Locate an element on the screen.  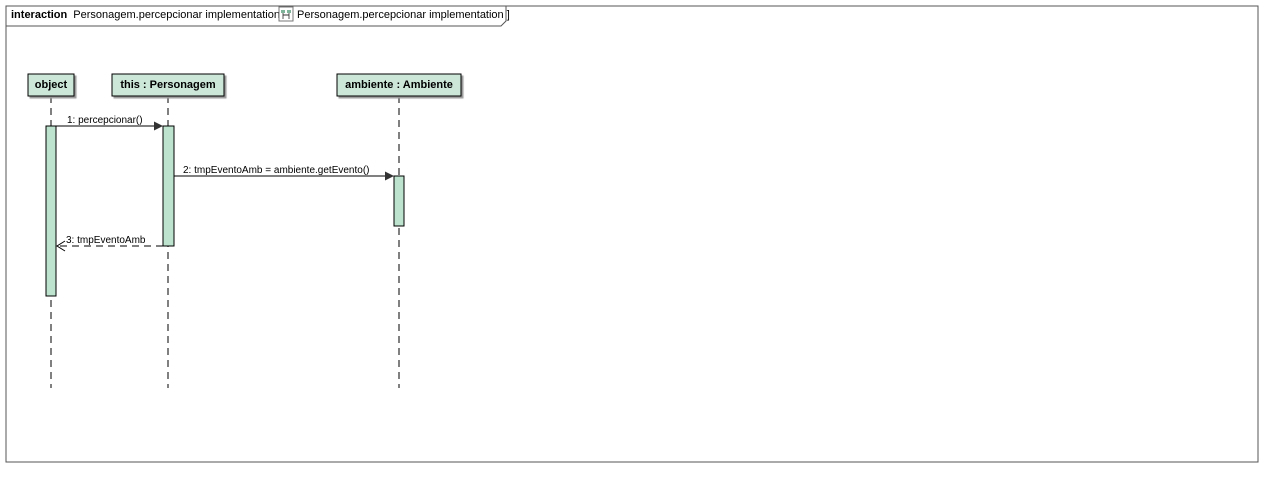
message-2-arrowhead is located at coordinates (389, 176).